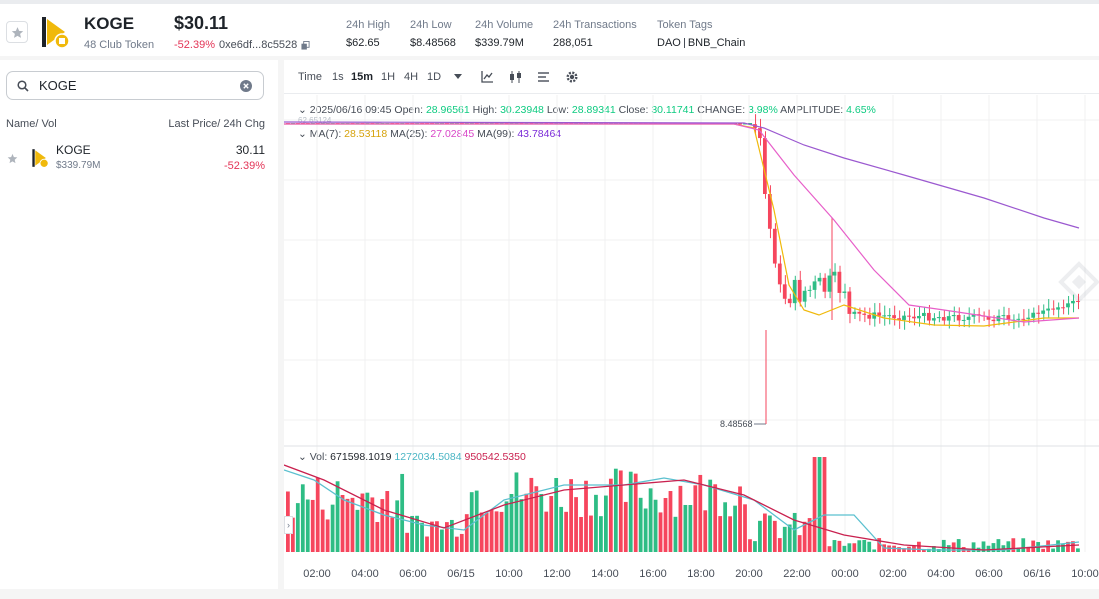  What do you see at coordinates (338, 77) in the screenshot?
I see `interval-1s: 1s` at bounding box center [338, 77].